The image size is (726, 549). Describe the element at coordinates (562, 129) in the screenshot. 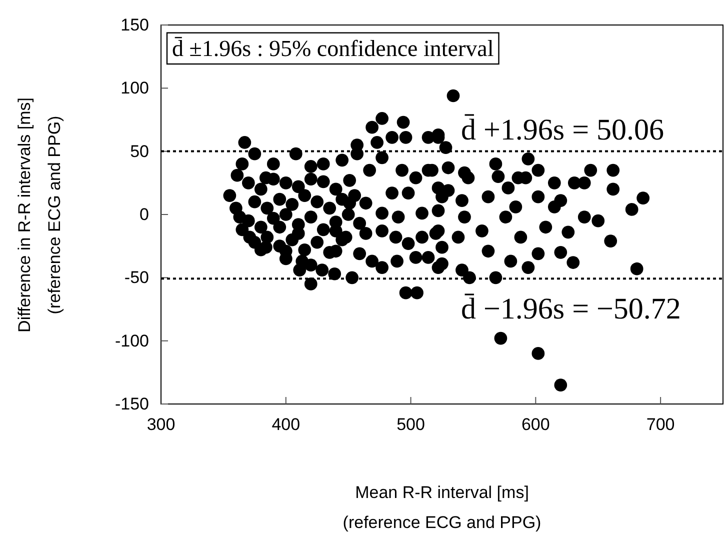

I see `ref-line-label: d̄ +1.96s = 50.06` at that location.